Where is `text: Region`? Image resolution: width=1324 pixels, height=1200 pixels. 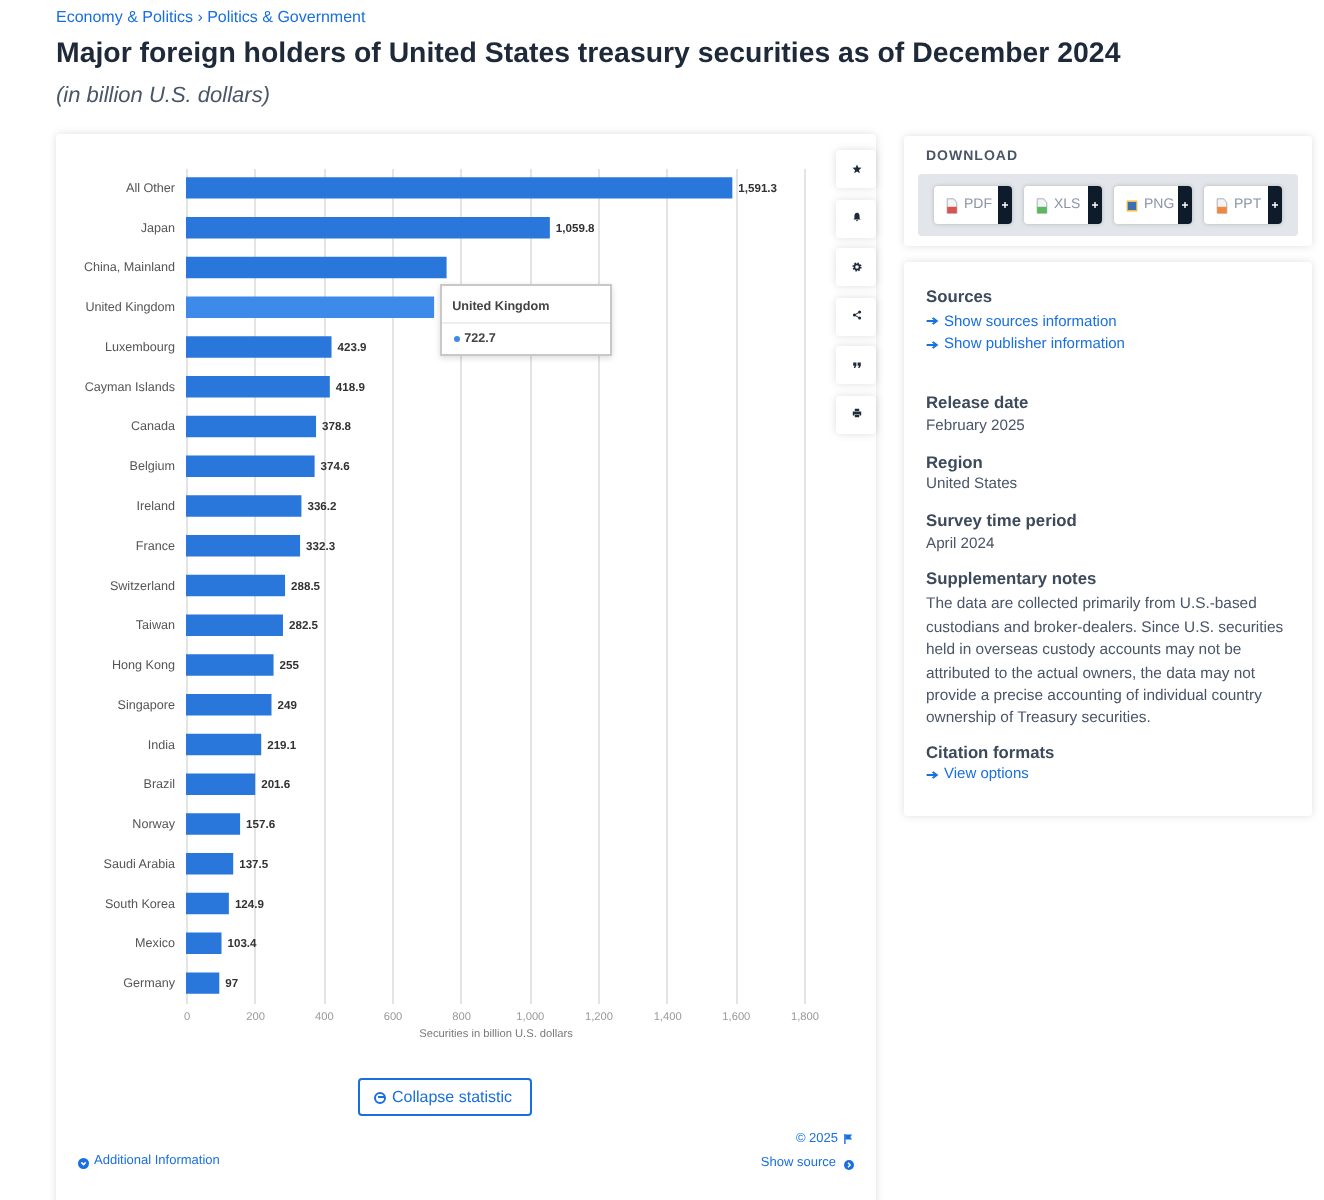 text: Region is located at coordinates (954, 461).